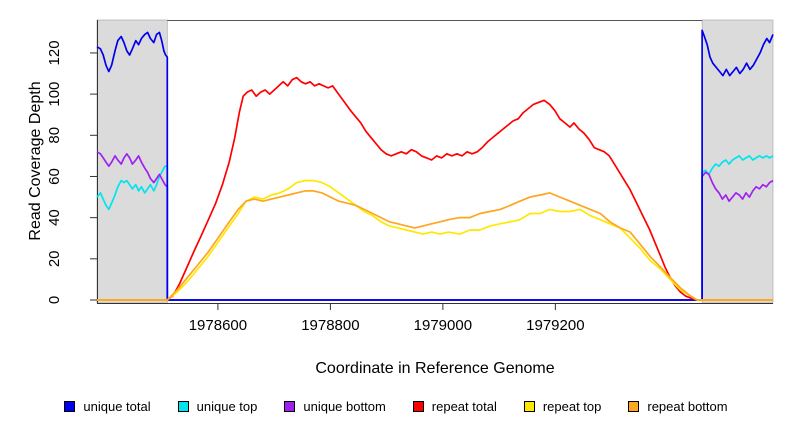 The image size is (792, 432). I want to click on y-axis-title: Read Coverage Depth, so click(35, 161).